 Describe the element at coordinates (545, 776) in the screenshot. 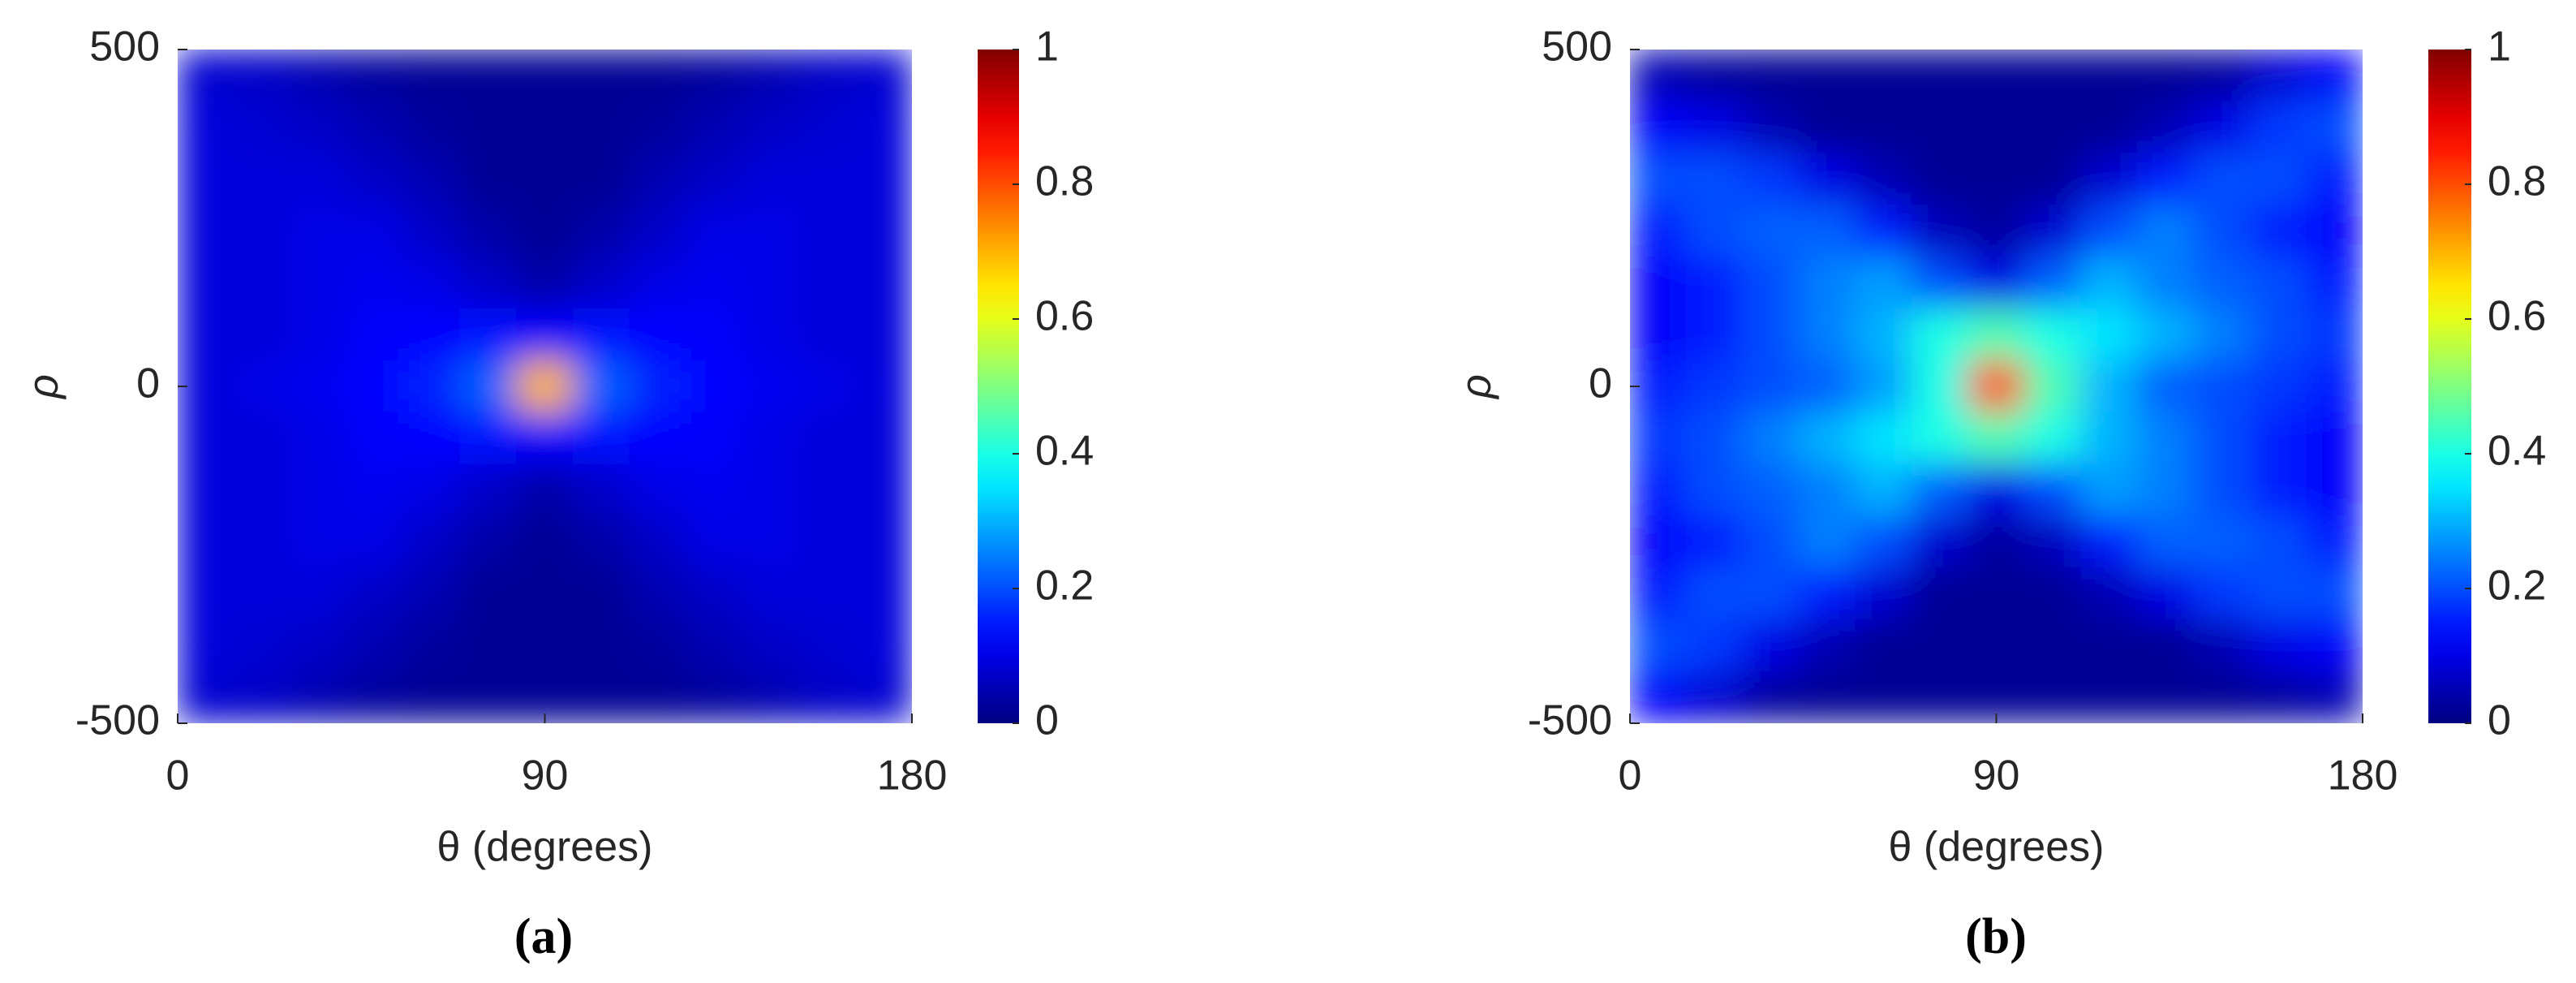

I see `x-tick-label: 90` at that location.